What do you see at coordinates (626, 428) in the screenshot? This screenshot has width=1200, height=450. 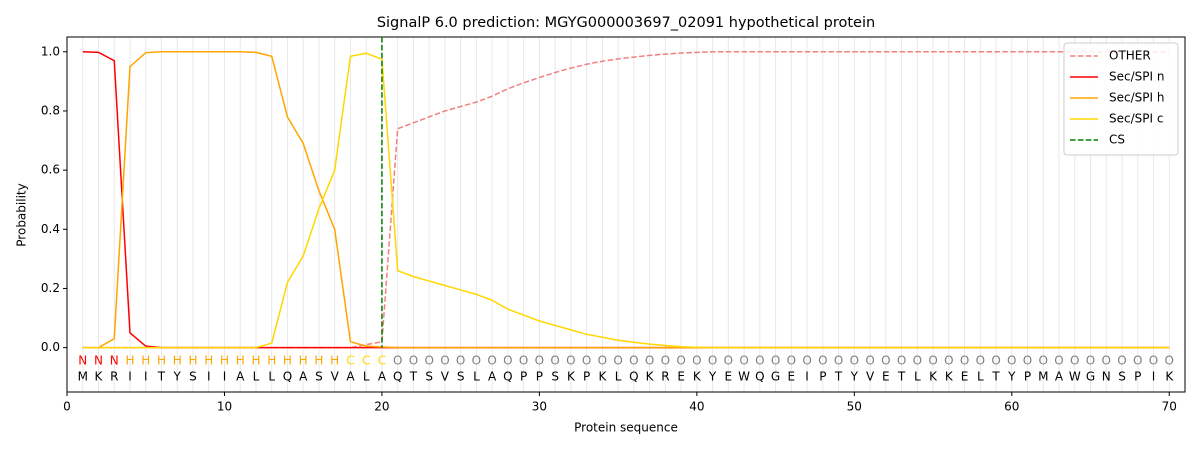 I see `x-axis-label: Protein sequence` at bounding box center [626, 428].